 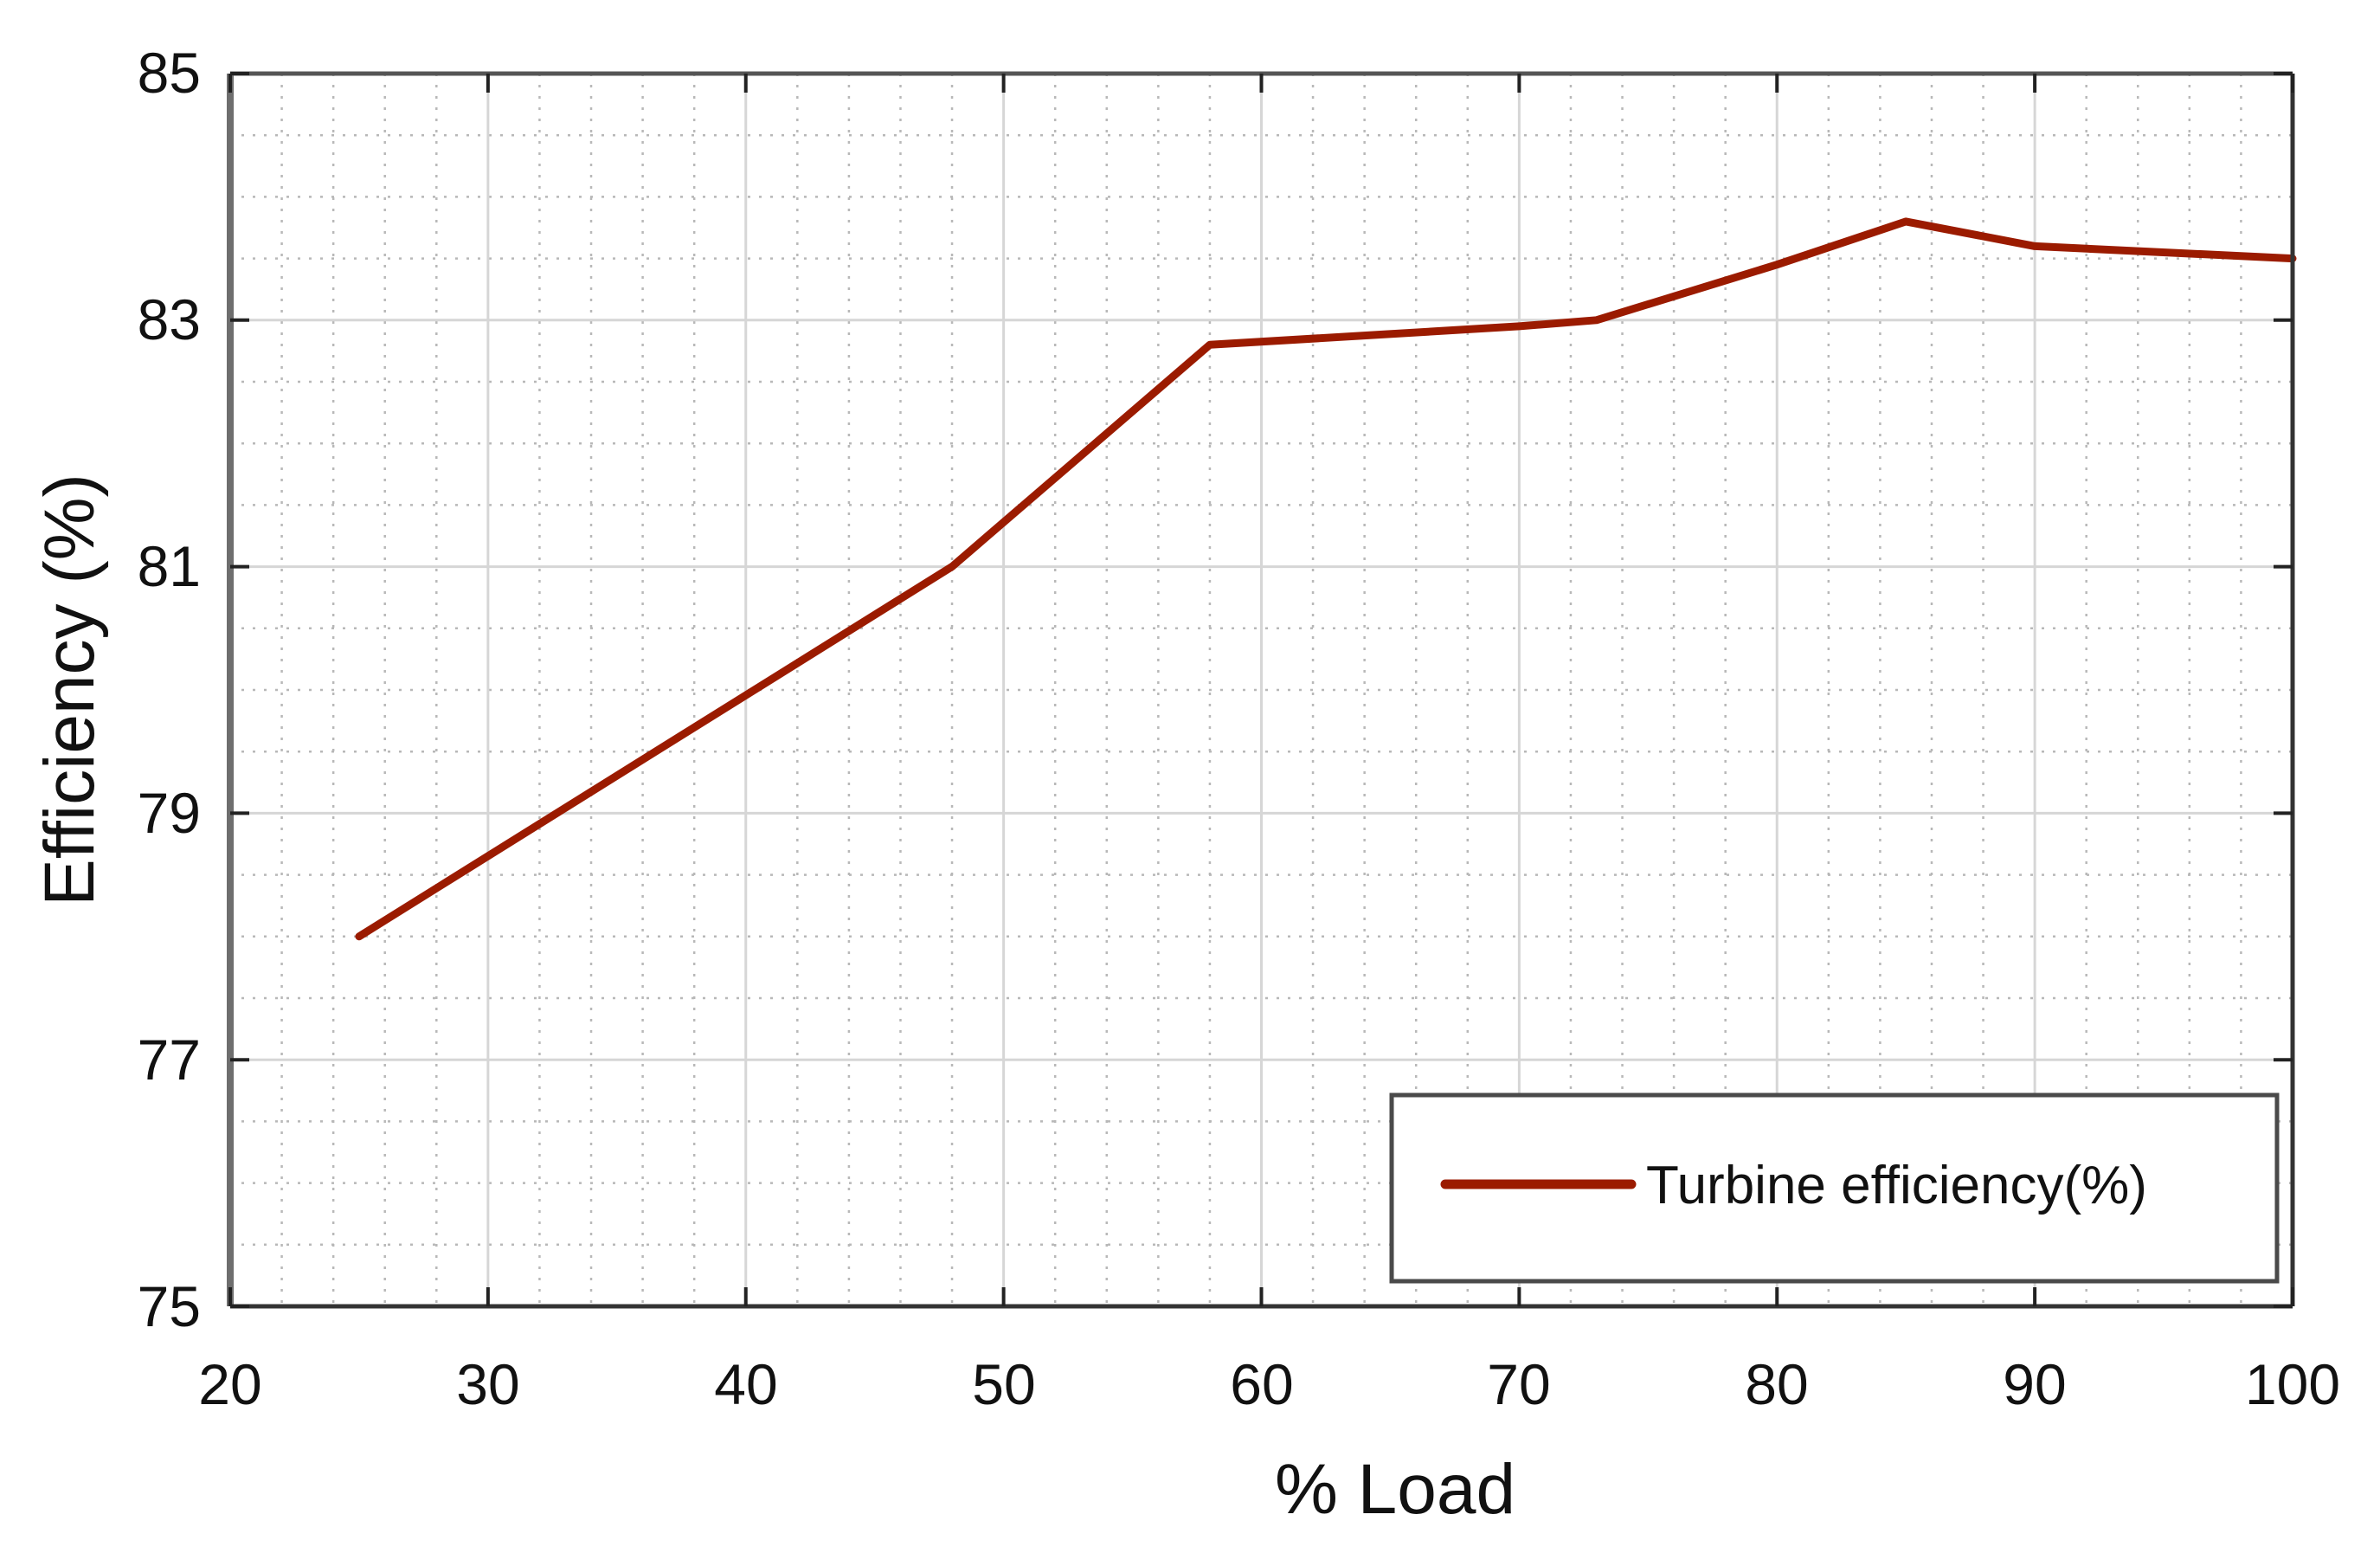 What do you see at coordinates (1003, 1384) in the screenshot?
I see `x-tick-label: 50` at bounding box center [1003, 1384].